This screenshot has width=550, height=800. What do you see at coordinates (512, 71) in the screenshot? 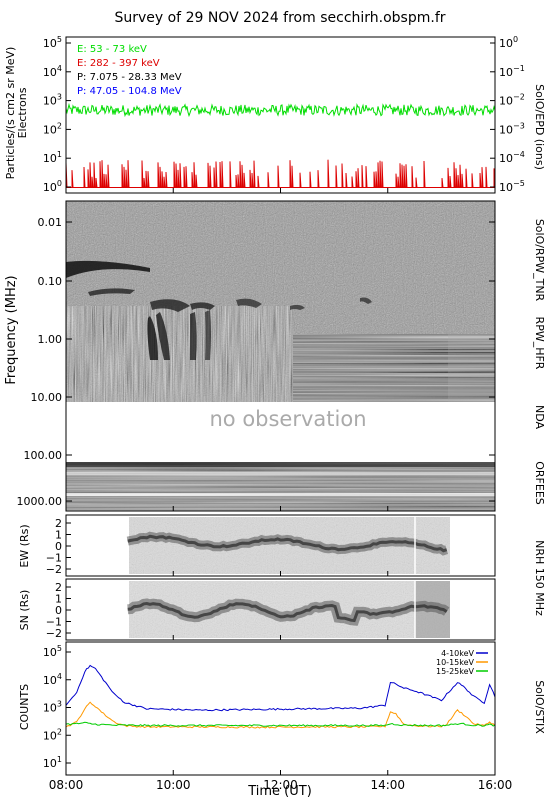
I see `epd-right-tick-label: 10⁻¹` at bounding box center [512, 71].